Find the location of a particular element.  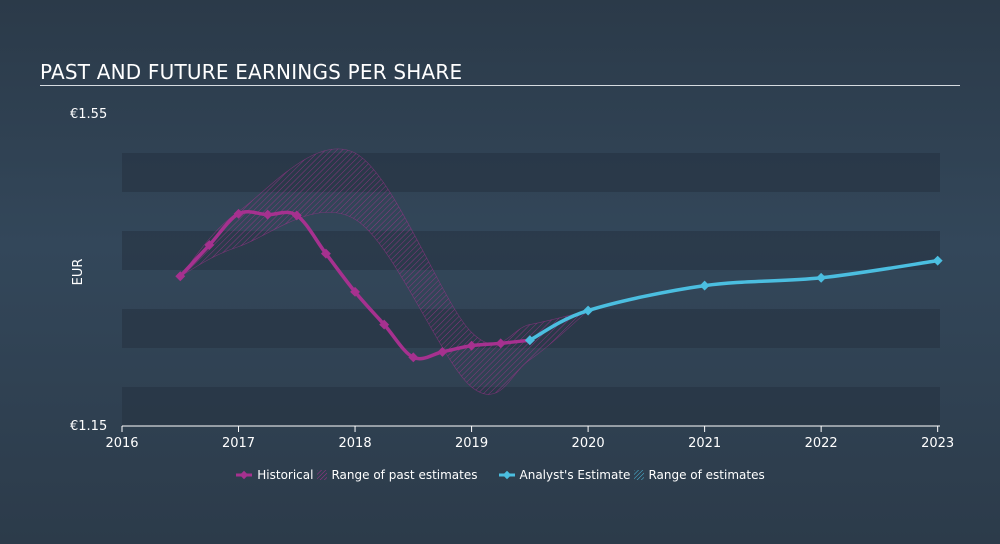

analyst-estimate-legend-swatch is located at coordinates (506, 475).